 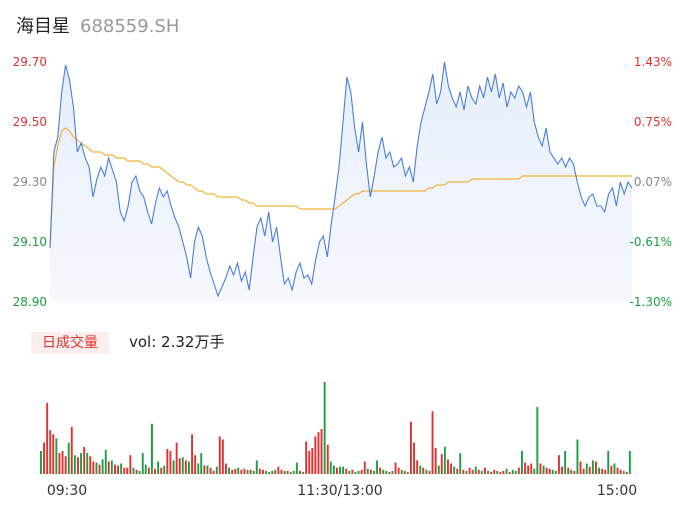 I want to click on price-tick-label: 28.90, so click(x=30, y=302).